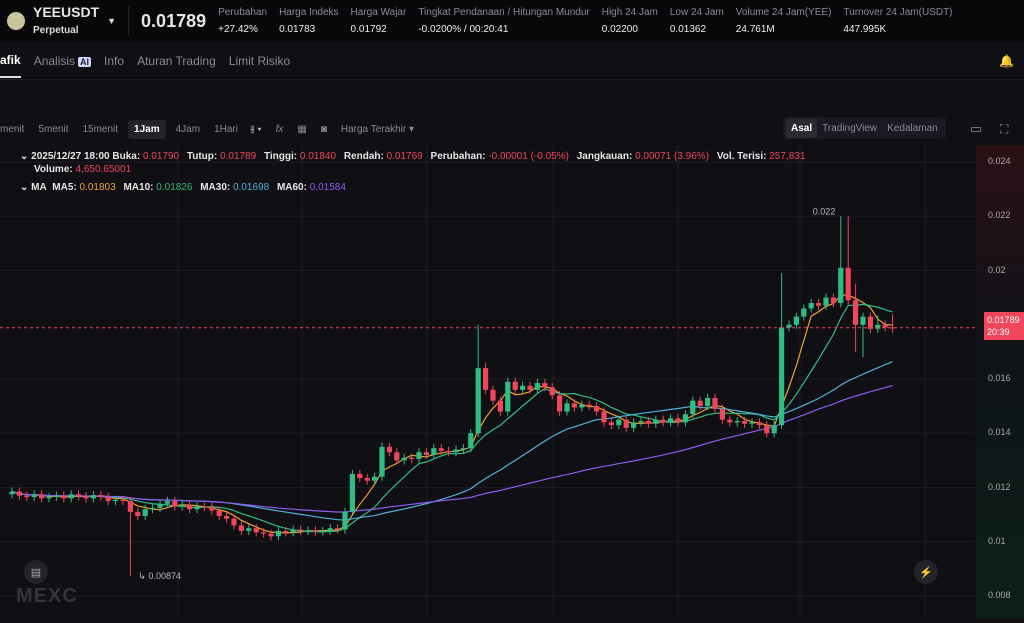  Describe the element at coordinates (114, 60) in the screenshot. I see `tab-info: Info` at that location.